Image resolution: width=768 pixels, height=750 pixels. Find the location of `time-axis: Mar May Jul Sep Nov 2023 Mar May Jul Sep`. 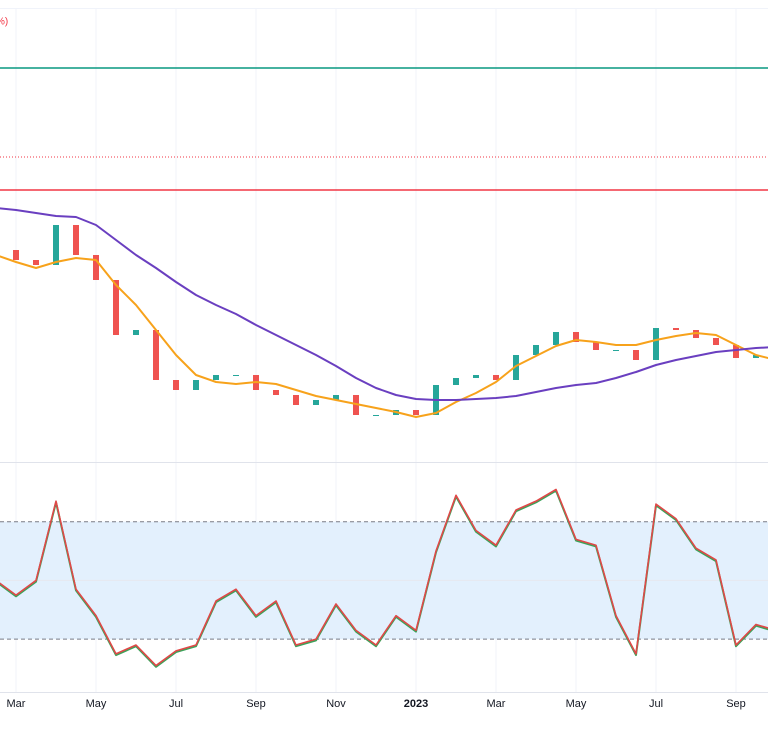

time-axis: Mar May Jul Sep Nov 2023 Mar May Jul Sep is located at coordinates (376, 704).